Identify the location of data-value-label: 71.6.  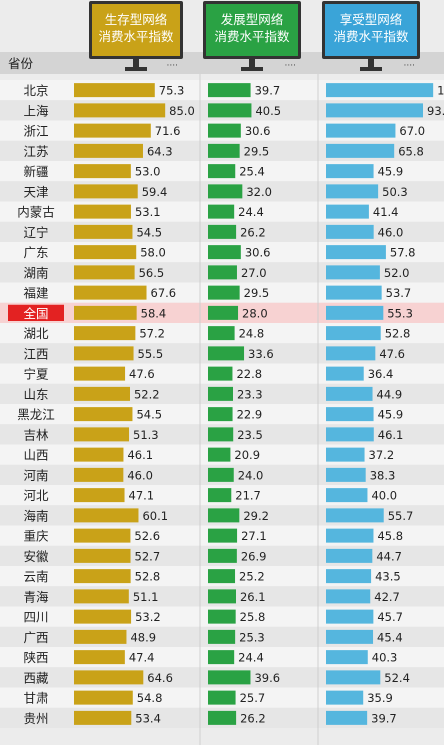
(168, 131).